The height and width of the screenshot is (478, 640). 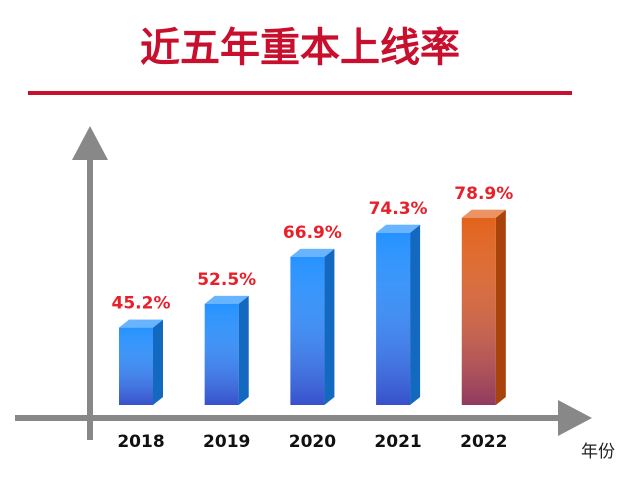 What do you see at coordinates (141, 304) in the screenshot?
I see `value-label: 45.2%` at bounding box center [141, 304].